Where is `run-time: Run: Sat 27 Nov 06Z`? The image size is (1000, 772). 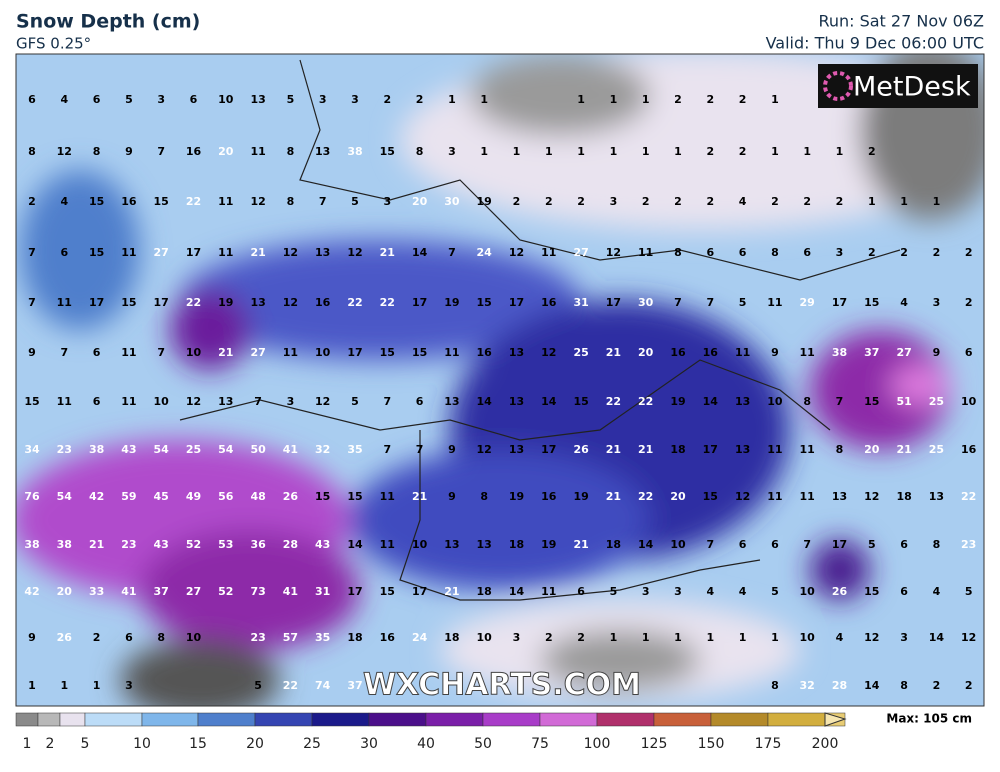
run-time: Run: Sat 27 Nov 06Z is located at coordinates (901, 21).